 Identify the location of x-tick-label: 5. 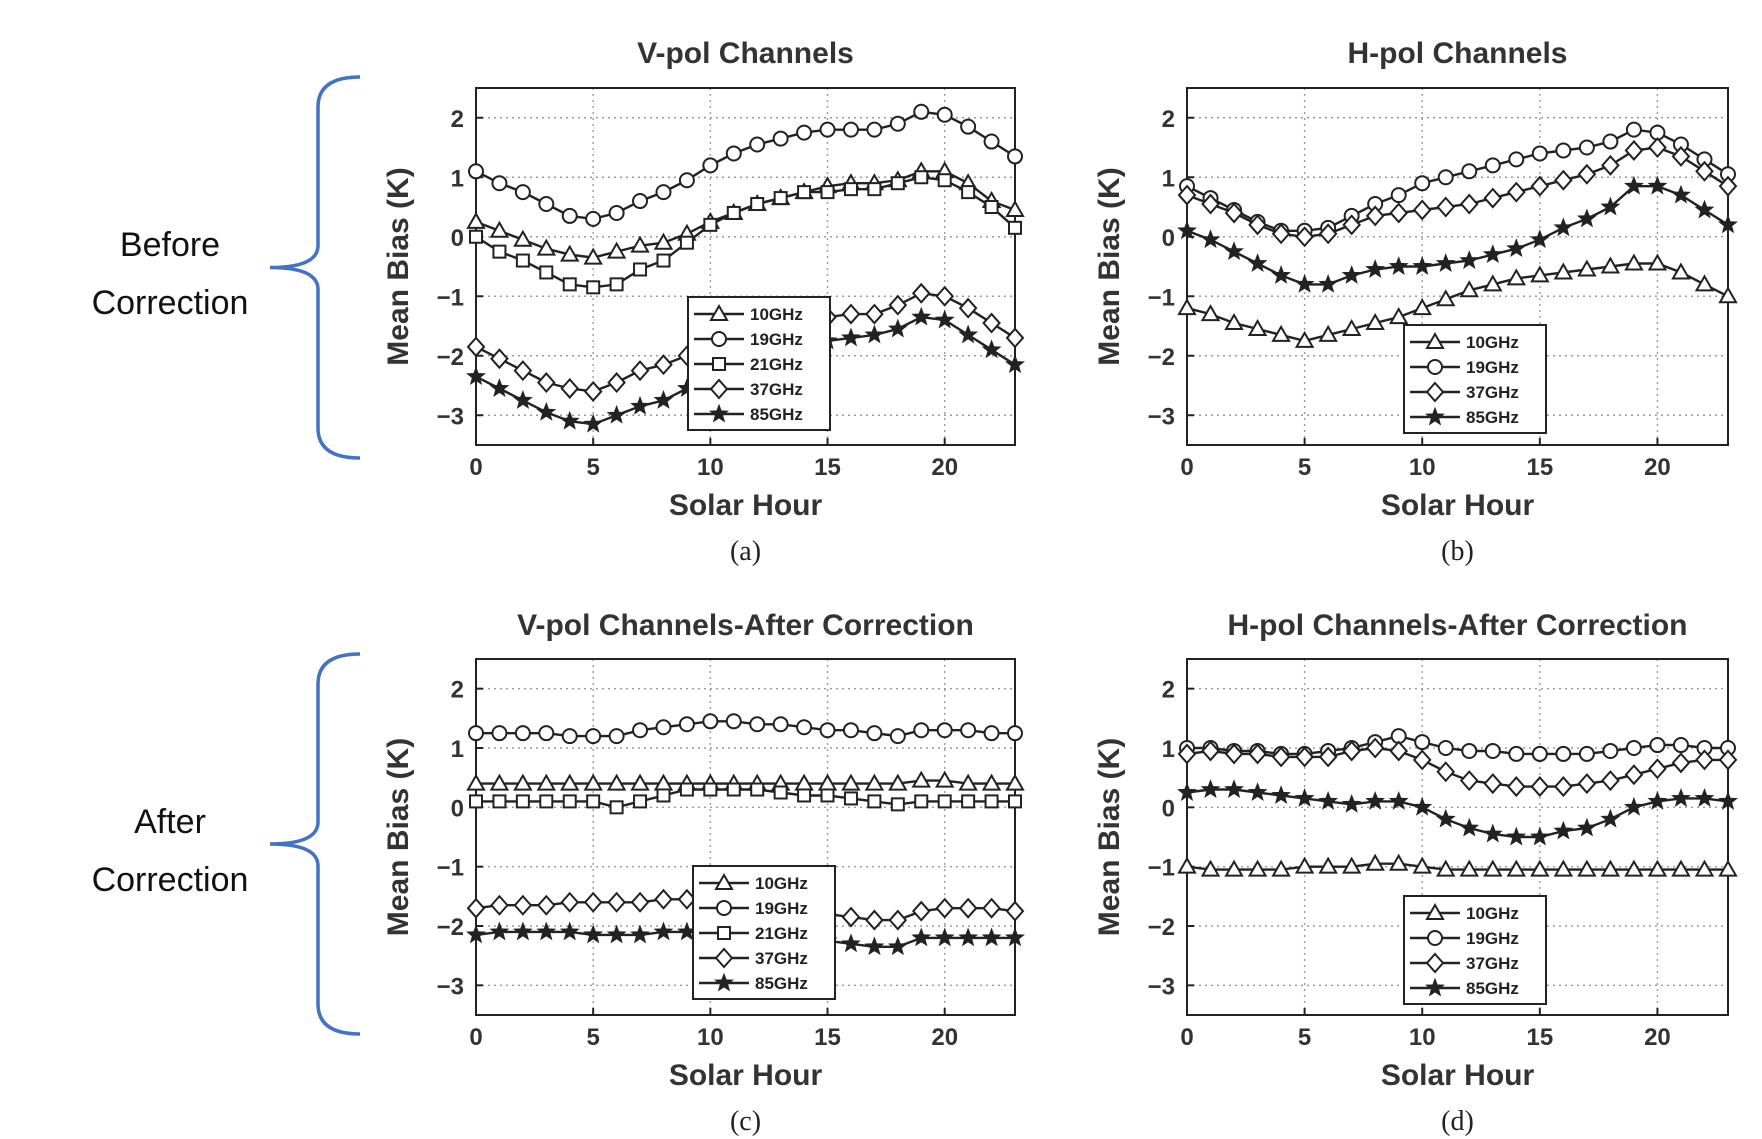
(592, 467).